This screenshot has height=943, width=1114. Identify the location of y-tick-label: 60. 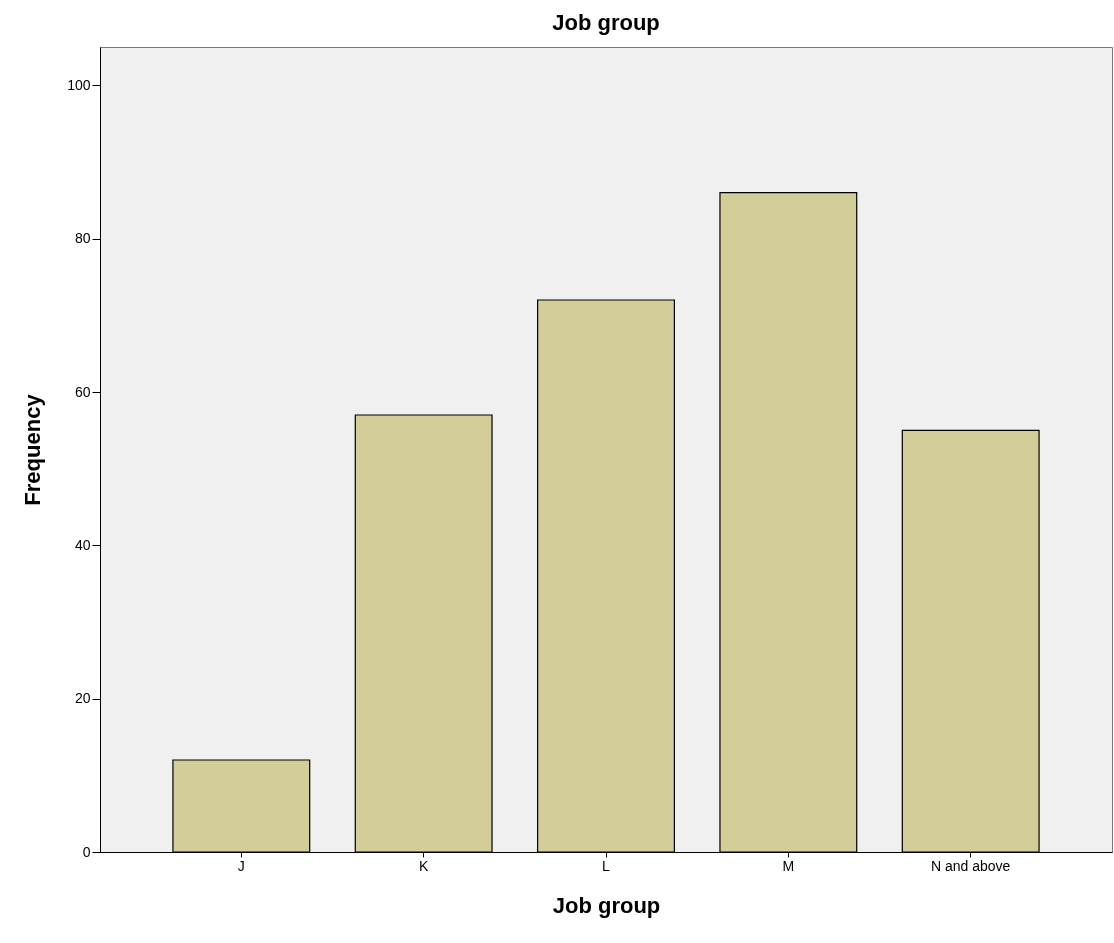
(82, 391).